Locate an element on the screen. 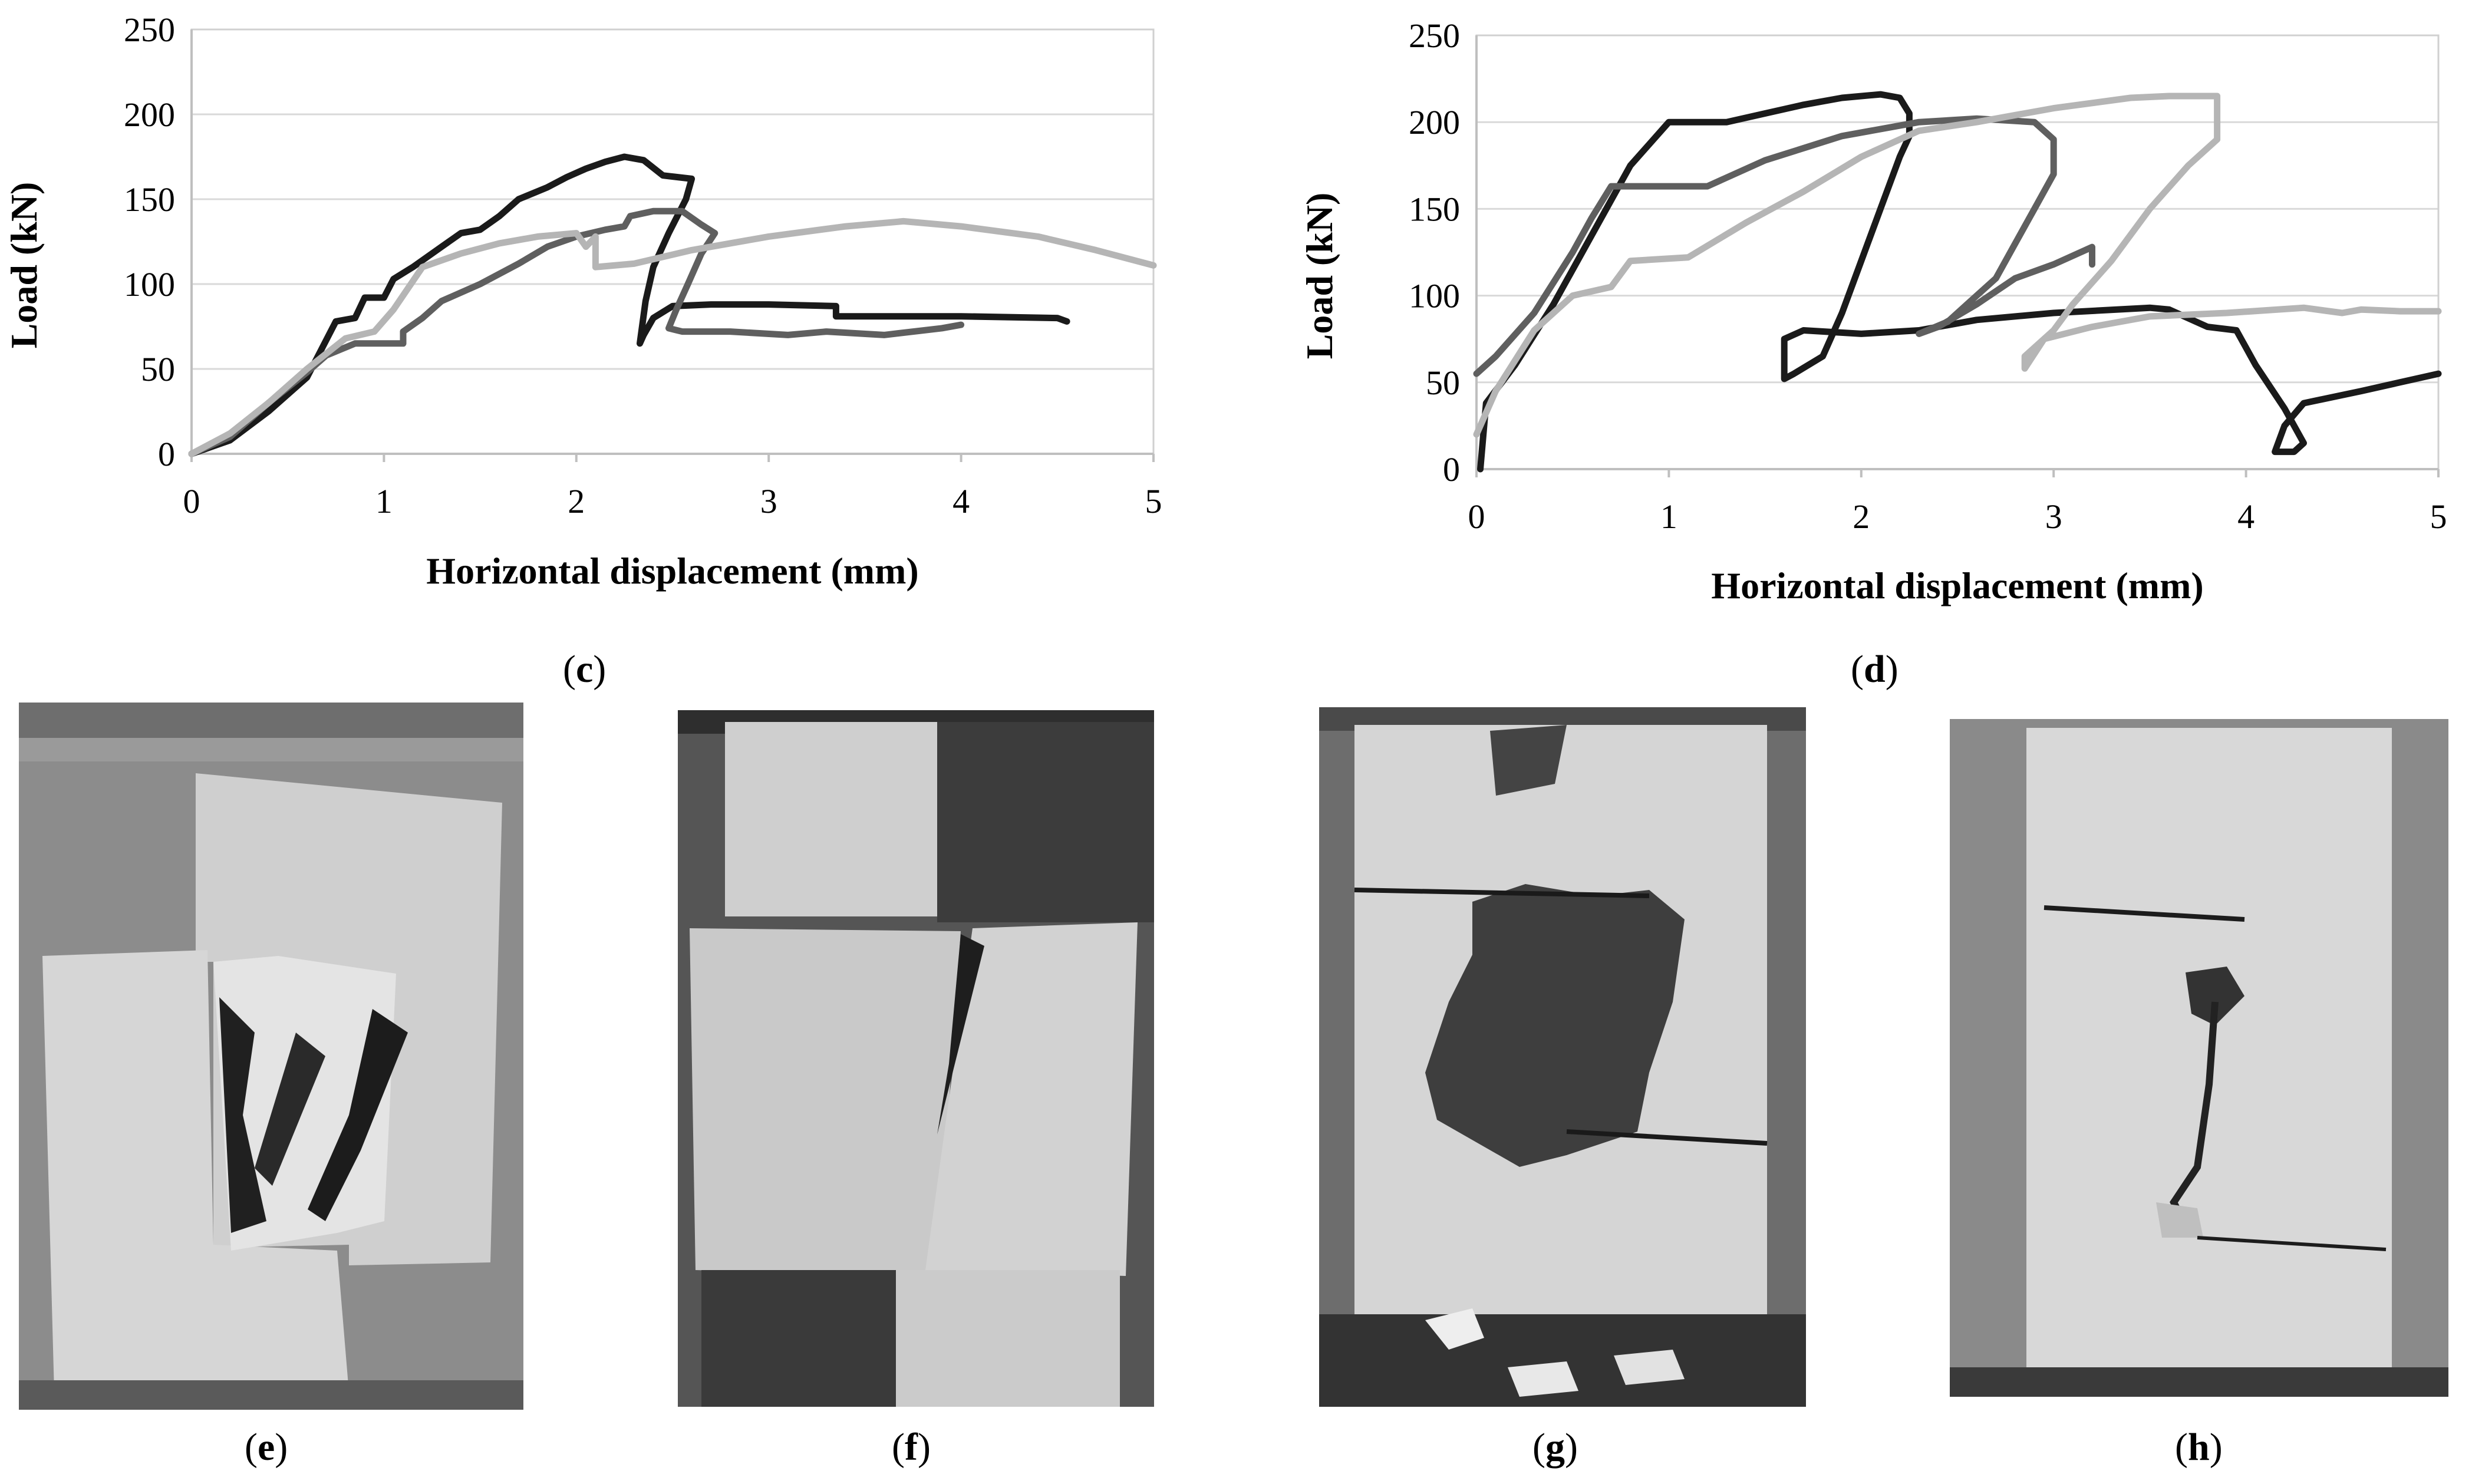 The height and width of the screenshot is (1484, 2472). chart-c-series-3-line is located at coordinates (672, 337).